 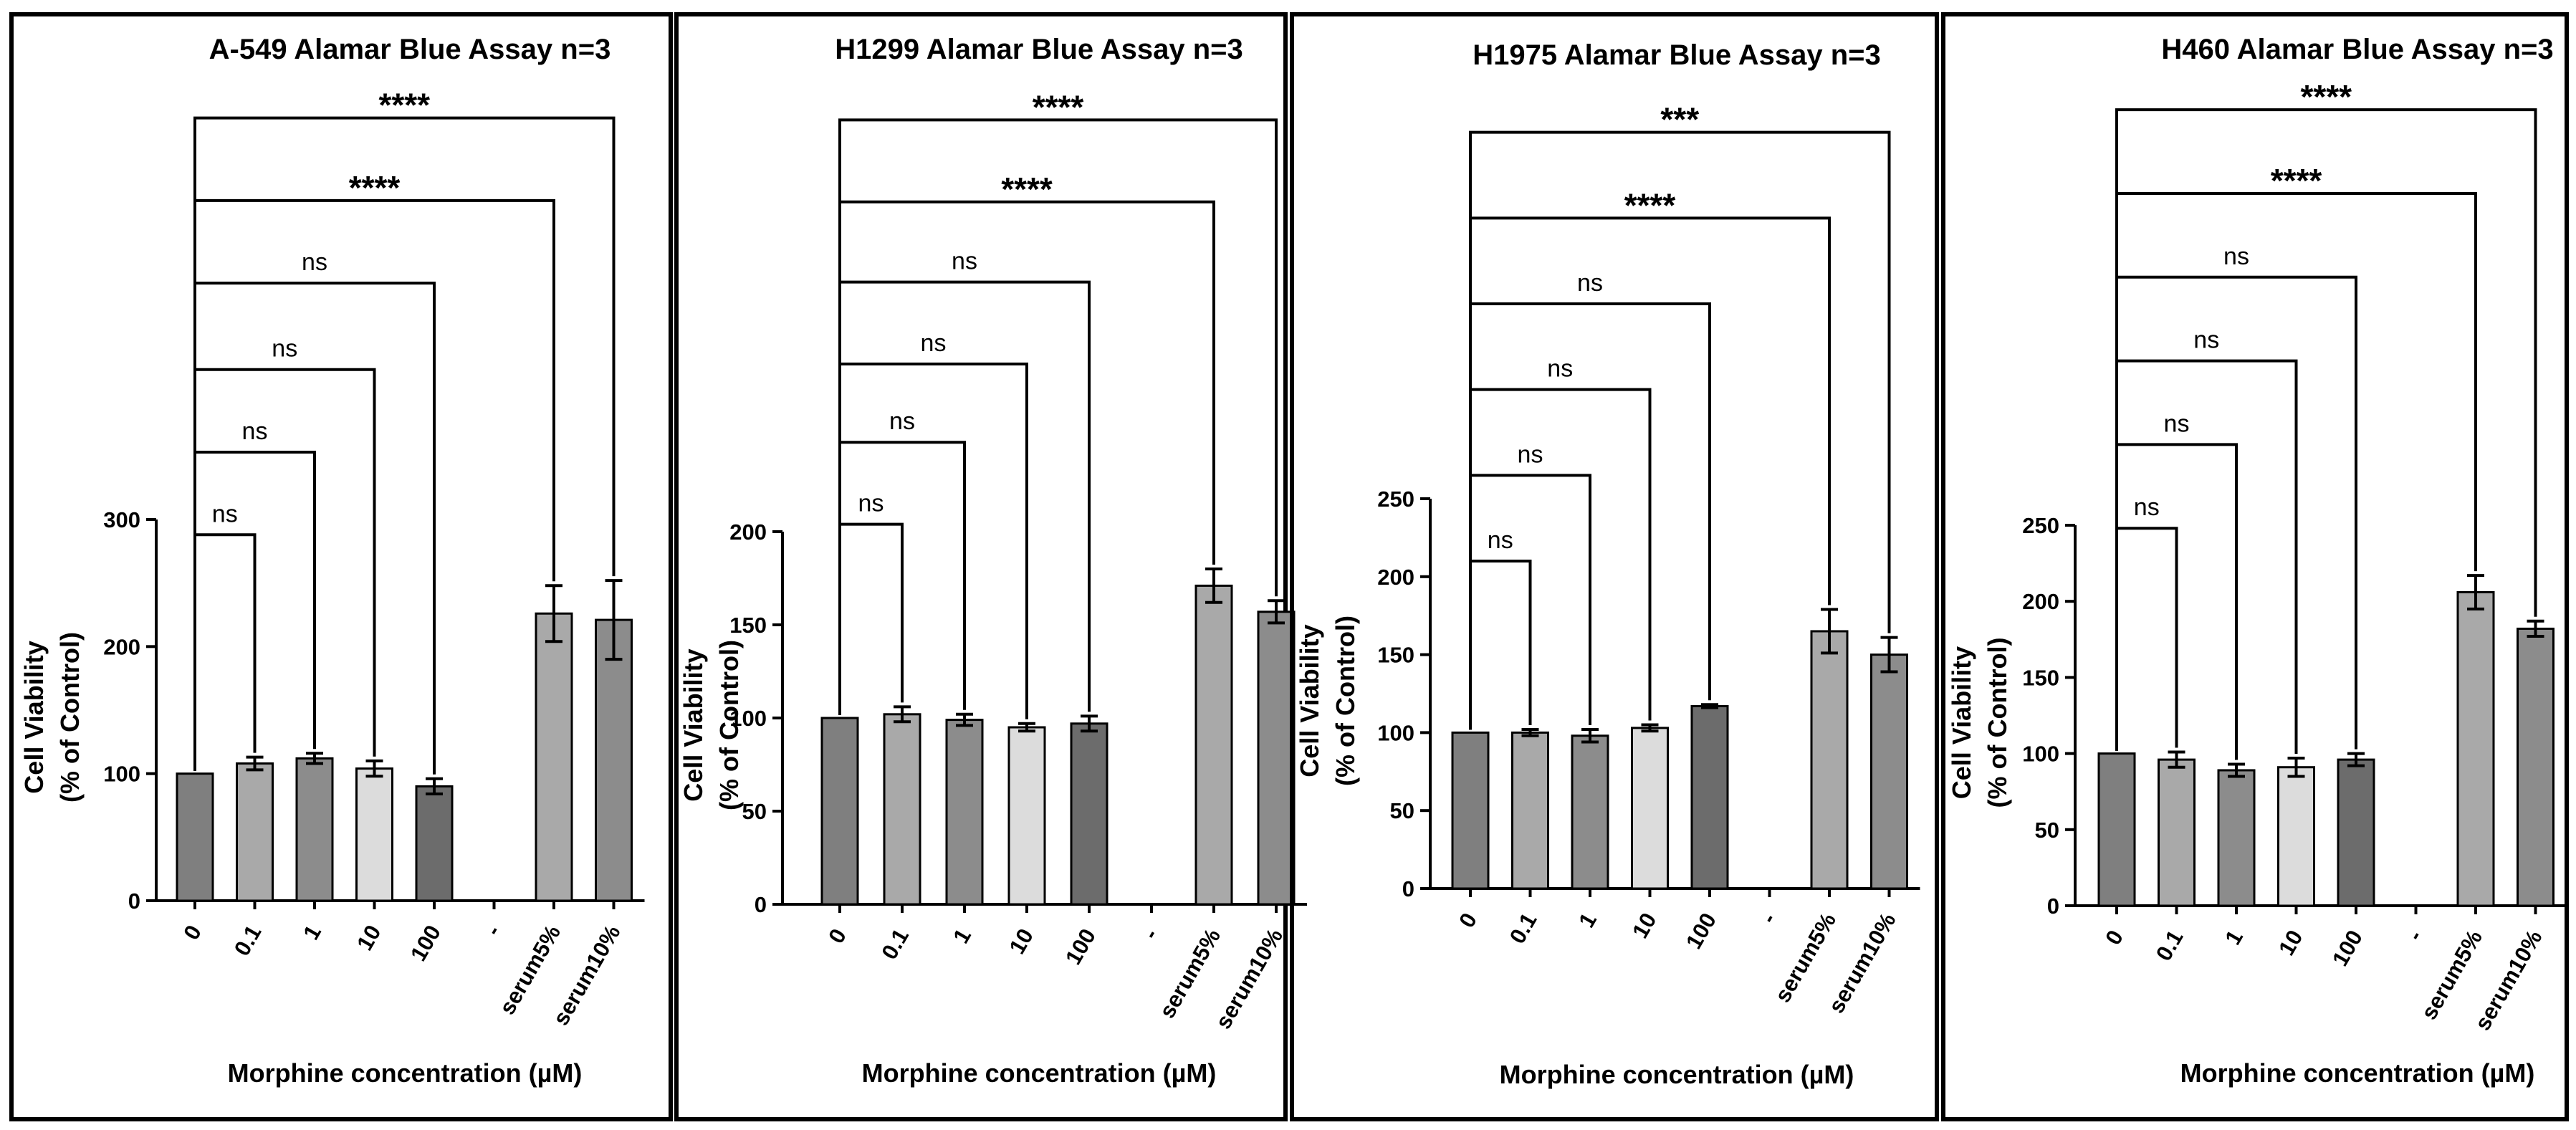 I want to click on x-category-label: serum5%, so click(x=1189, y=973).